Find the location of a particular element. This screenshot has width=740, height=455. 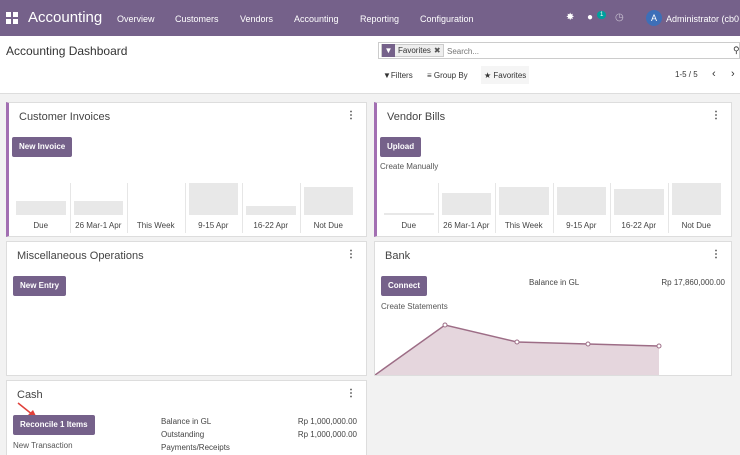

favorites-button: ★ Favorites is located at coordinates (505, 75).